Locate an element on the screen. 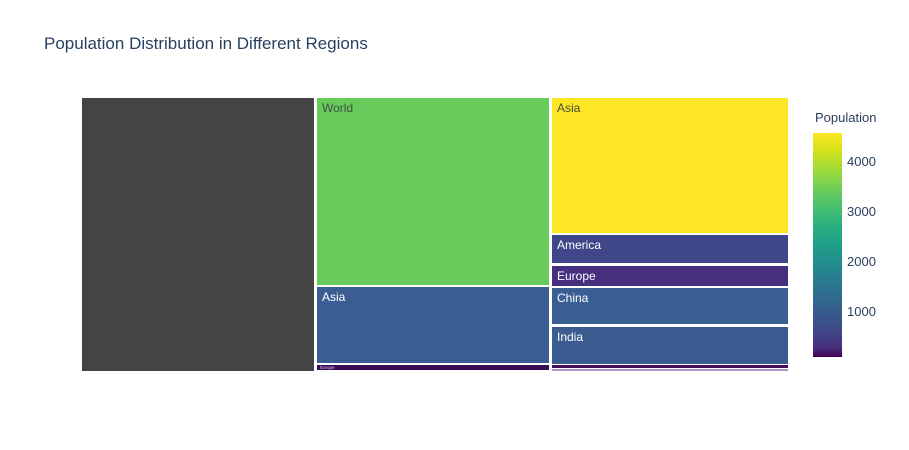 This screenshot has width=909, height=450. colorbar-title: Population is located at coordinates (846, 117).